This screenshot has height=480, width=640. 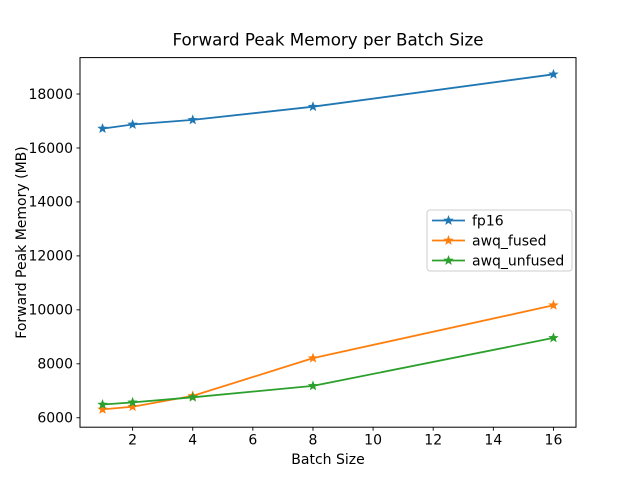 I want to click on x-tick-label: 6, so click(x=252, y=441).